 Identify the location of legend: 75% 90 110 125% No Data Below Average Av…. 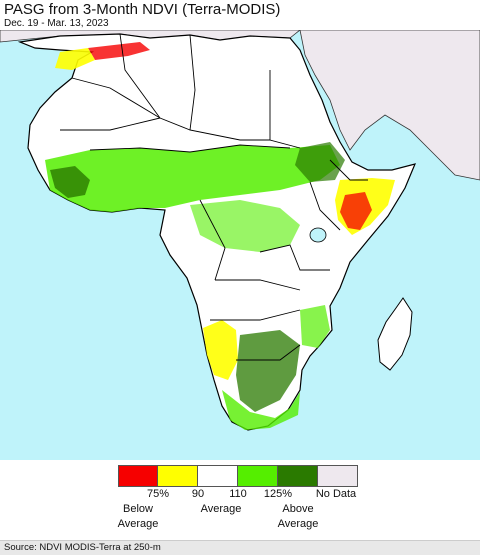
(240, 500).